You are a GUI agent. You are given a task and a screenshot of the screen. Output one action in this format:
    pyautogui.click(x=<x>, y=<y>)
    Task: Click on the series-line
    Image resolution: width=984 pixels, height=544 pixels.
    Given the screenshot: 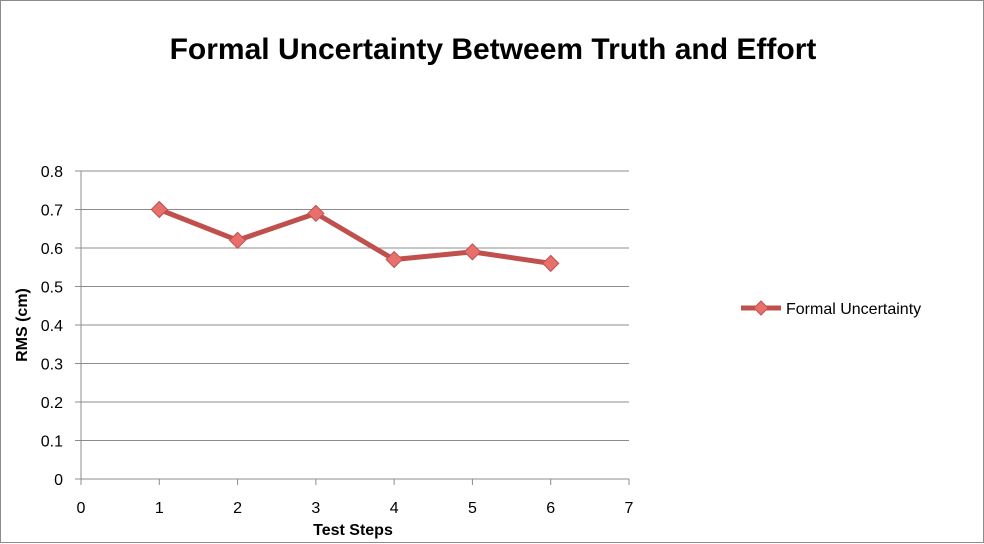 What is the action you would take?
    pyautogui.click(x=355, y=236)
    